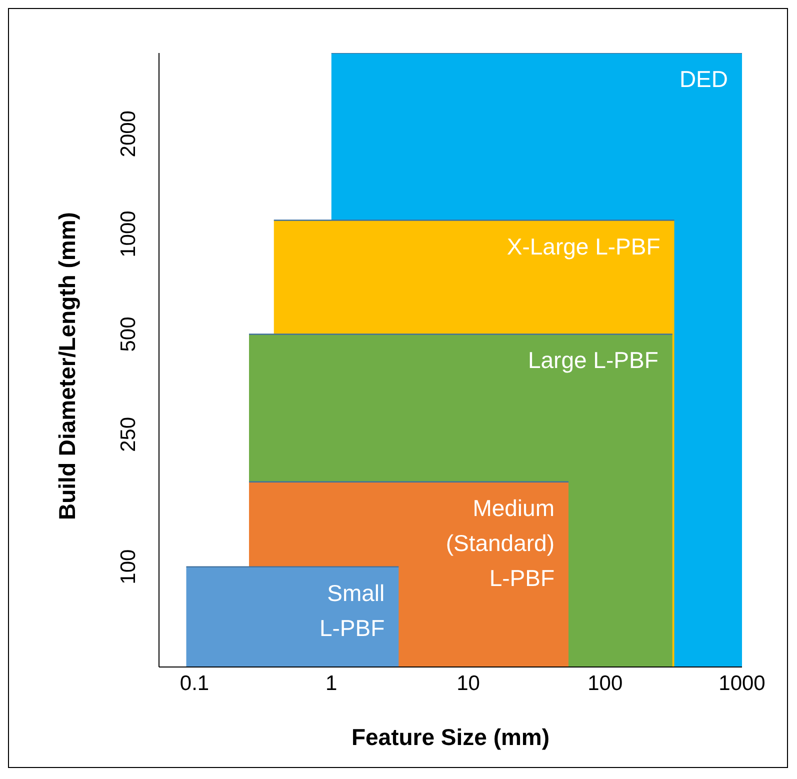 Image resolution: width=797 pixels, height=779 pixels. Describe the element at coordinates (128, 134) in the screenshot. I see `y-tick-label: 2000` at that location.